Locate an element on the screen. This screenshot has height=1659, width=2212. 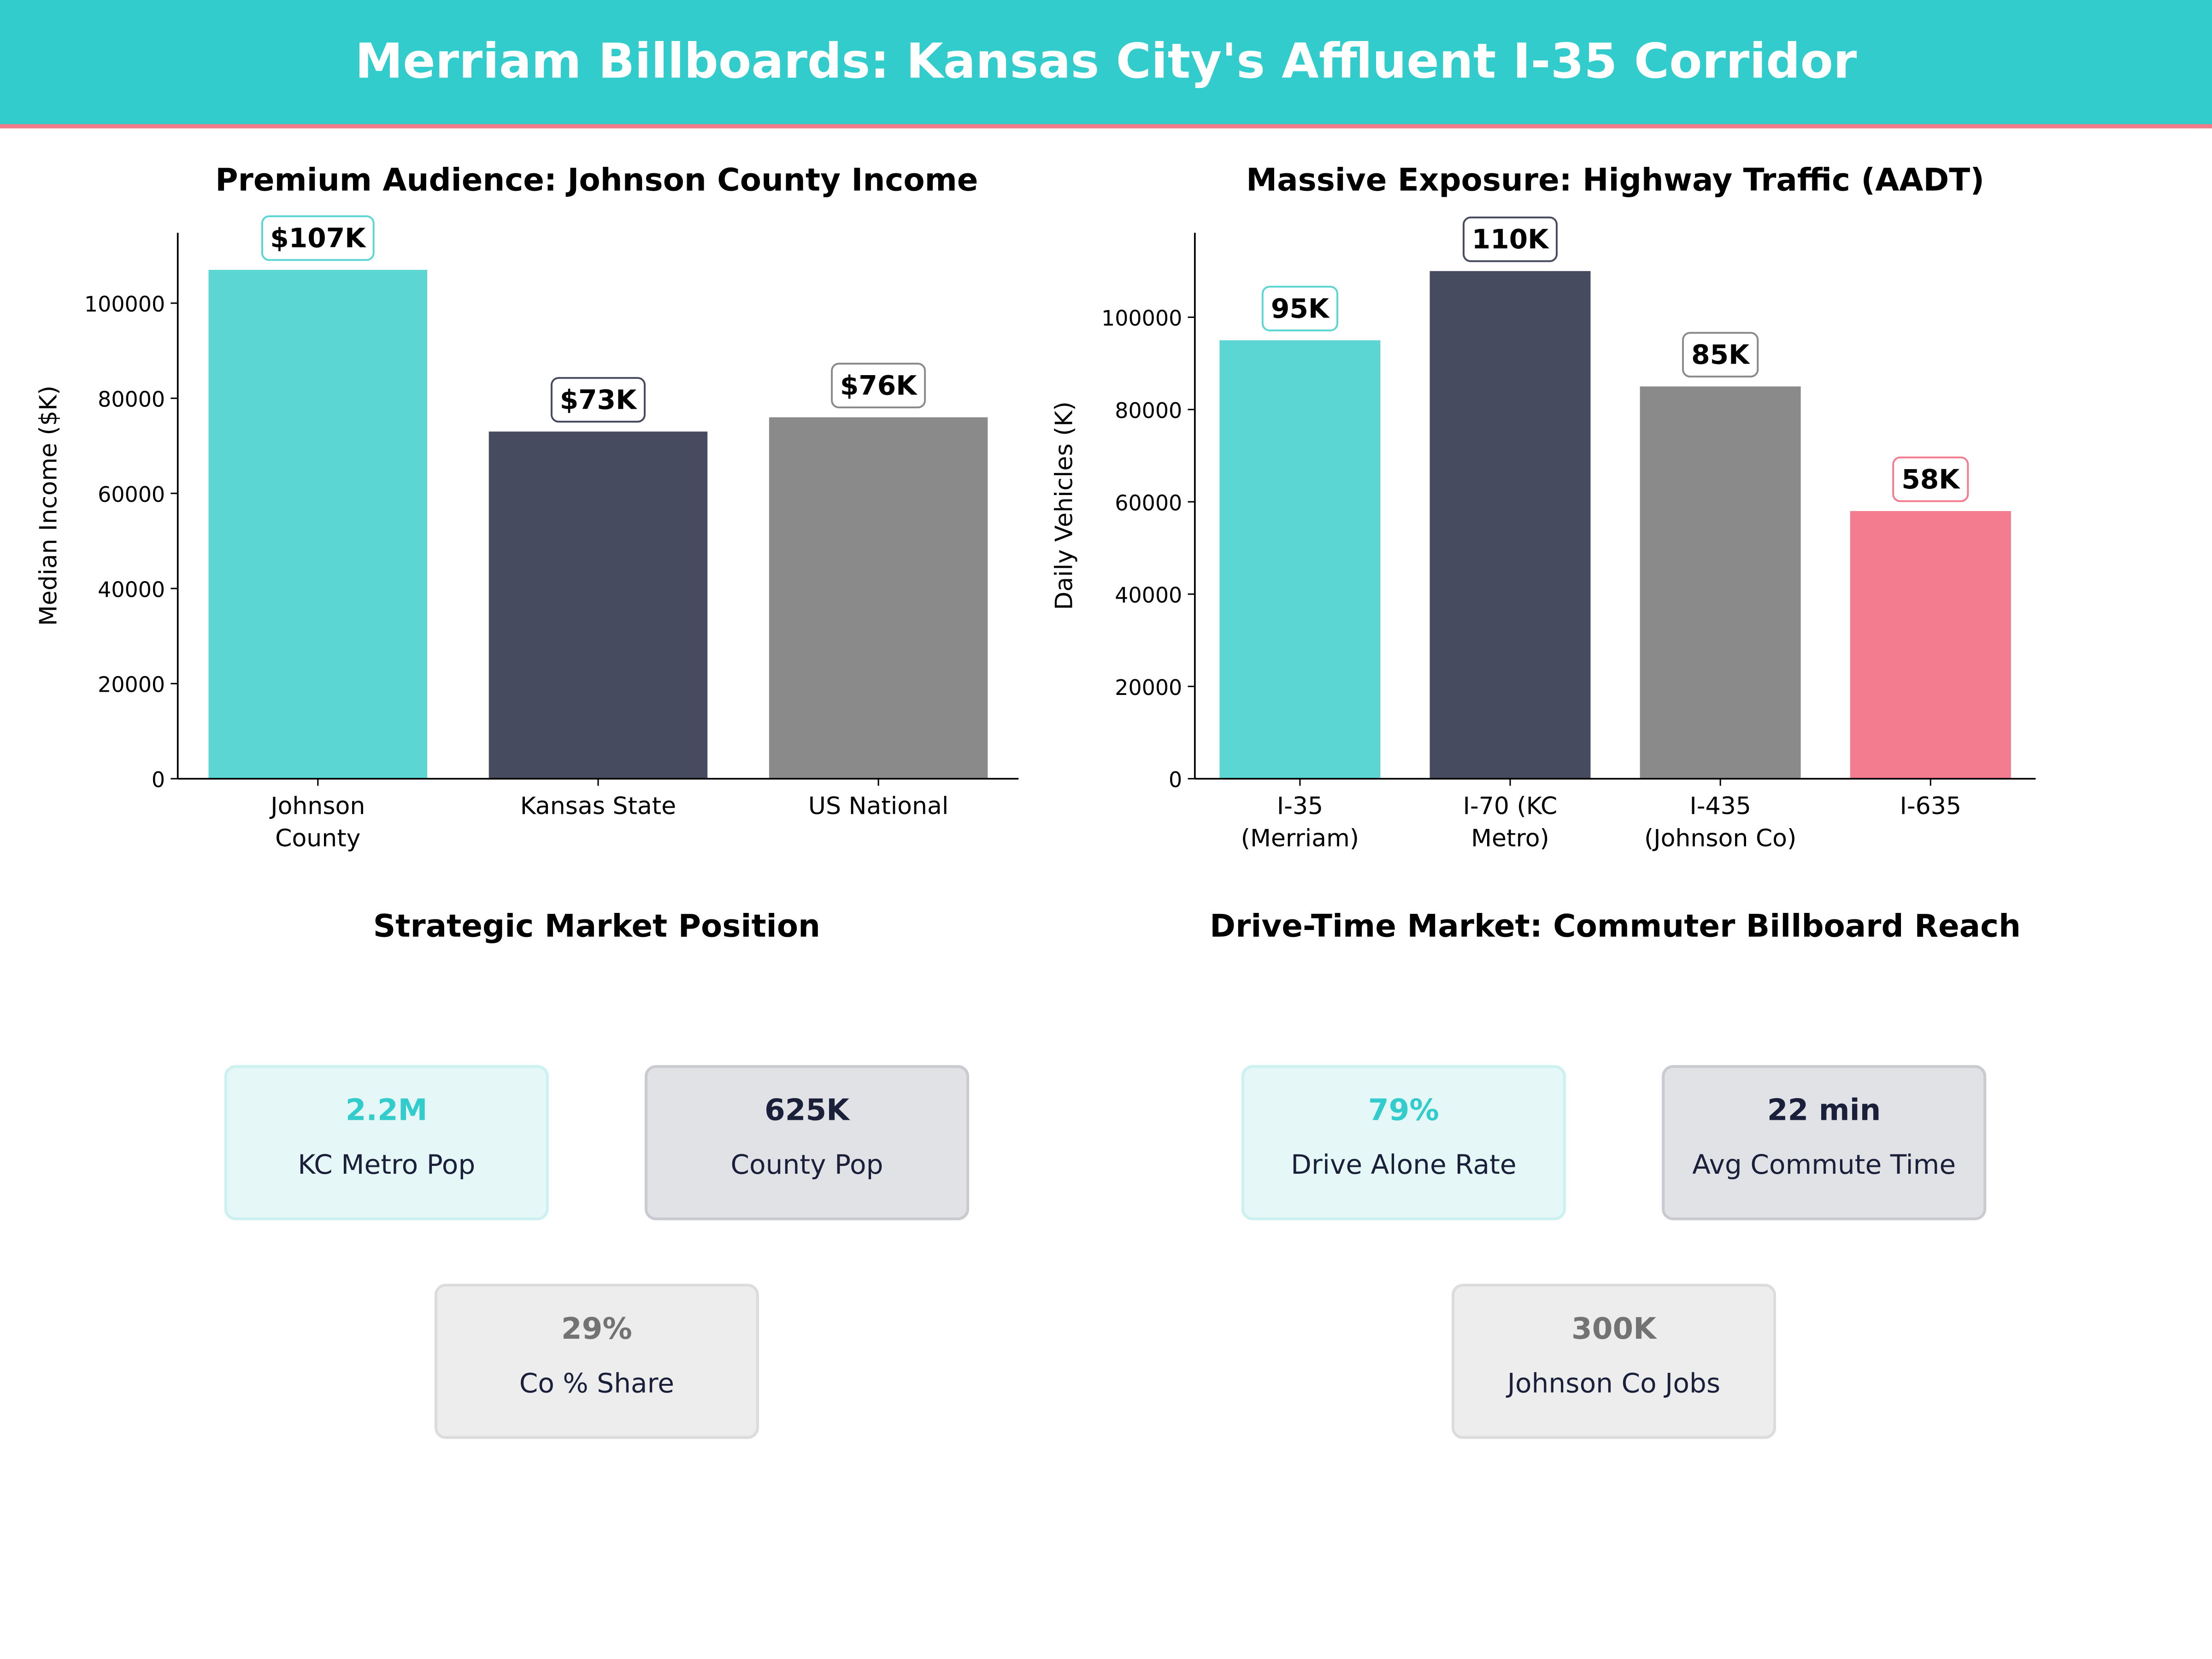
data-label: 95K is located at coordinates (1300, 308).